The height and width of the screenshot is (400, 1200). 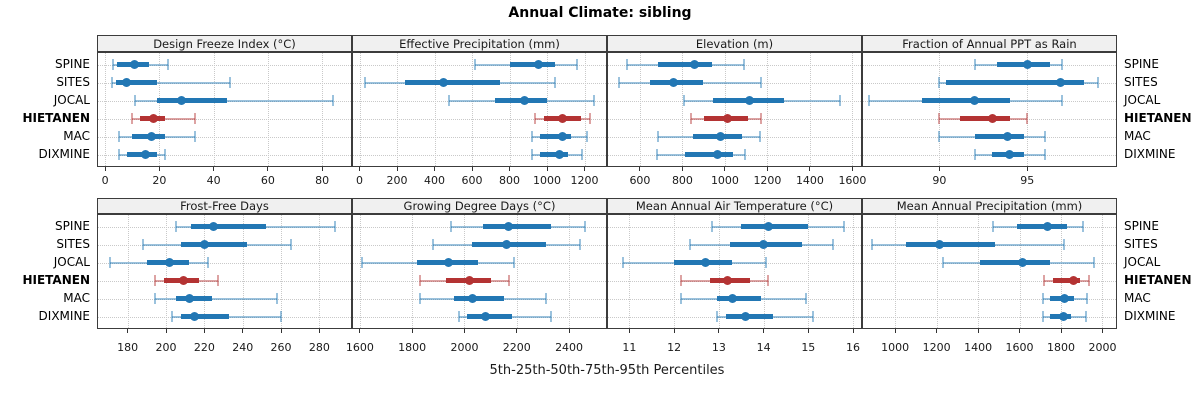 What do you see at coordinates (569, 347) in the screenshot?
I see `axis-tick-label: 2400` at bounding box center [569, 347].